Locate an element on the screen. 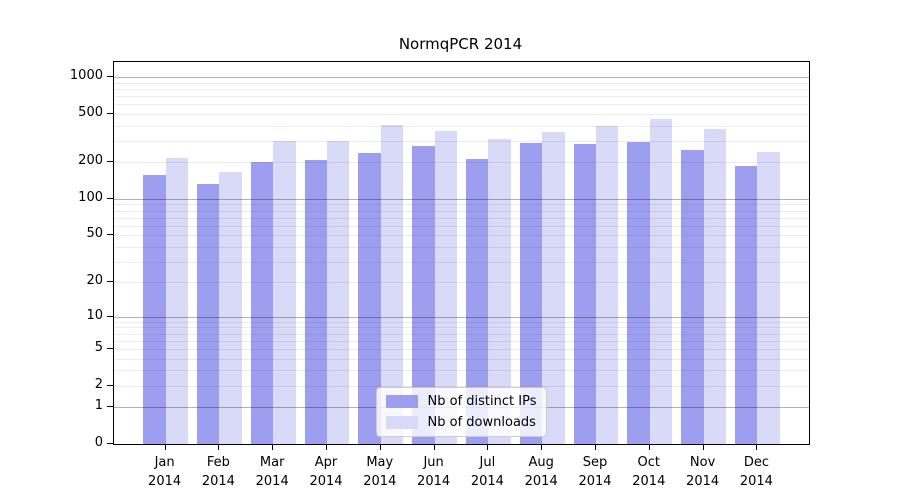 This screenshot has width=900, height=500. x-tick-label: Feb 2014 is located at coordinates (218, 472).